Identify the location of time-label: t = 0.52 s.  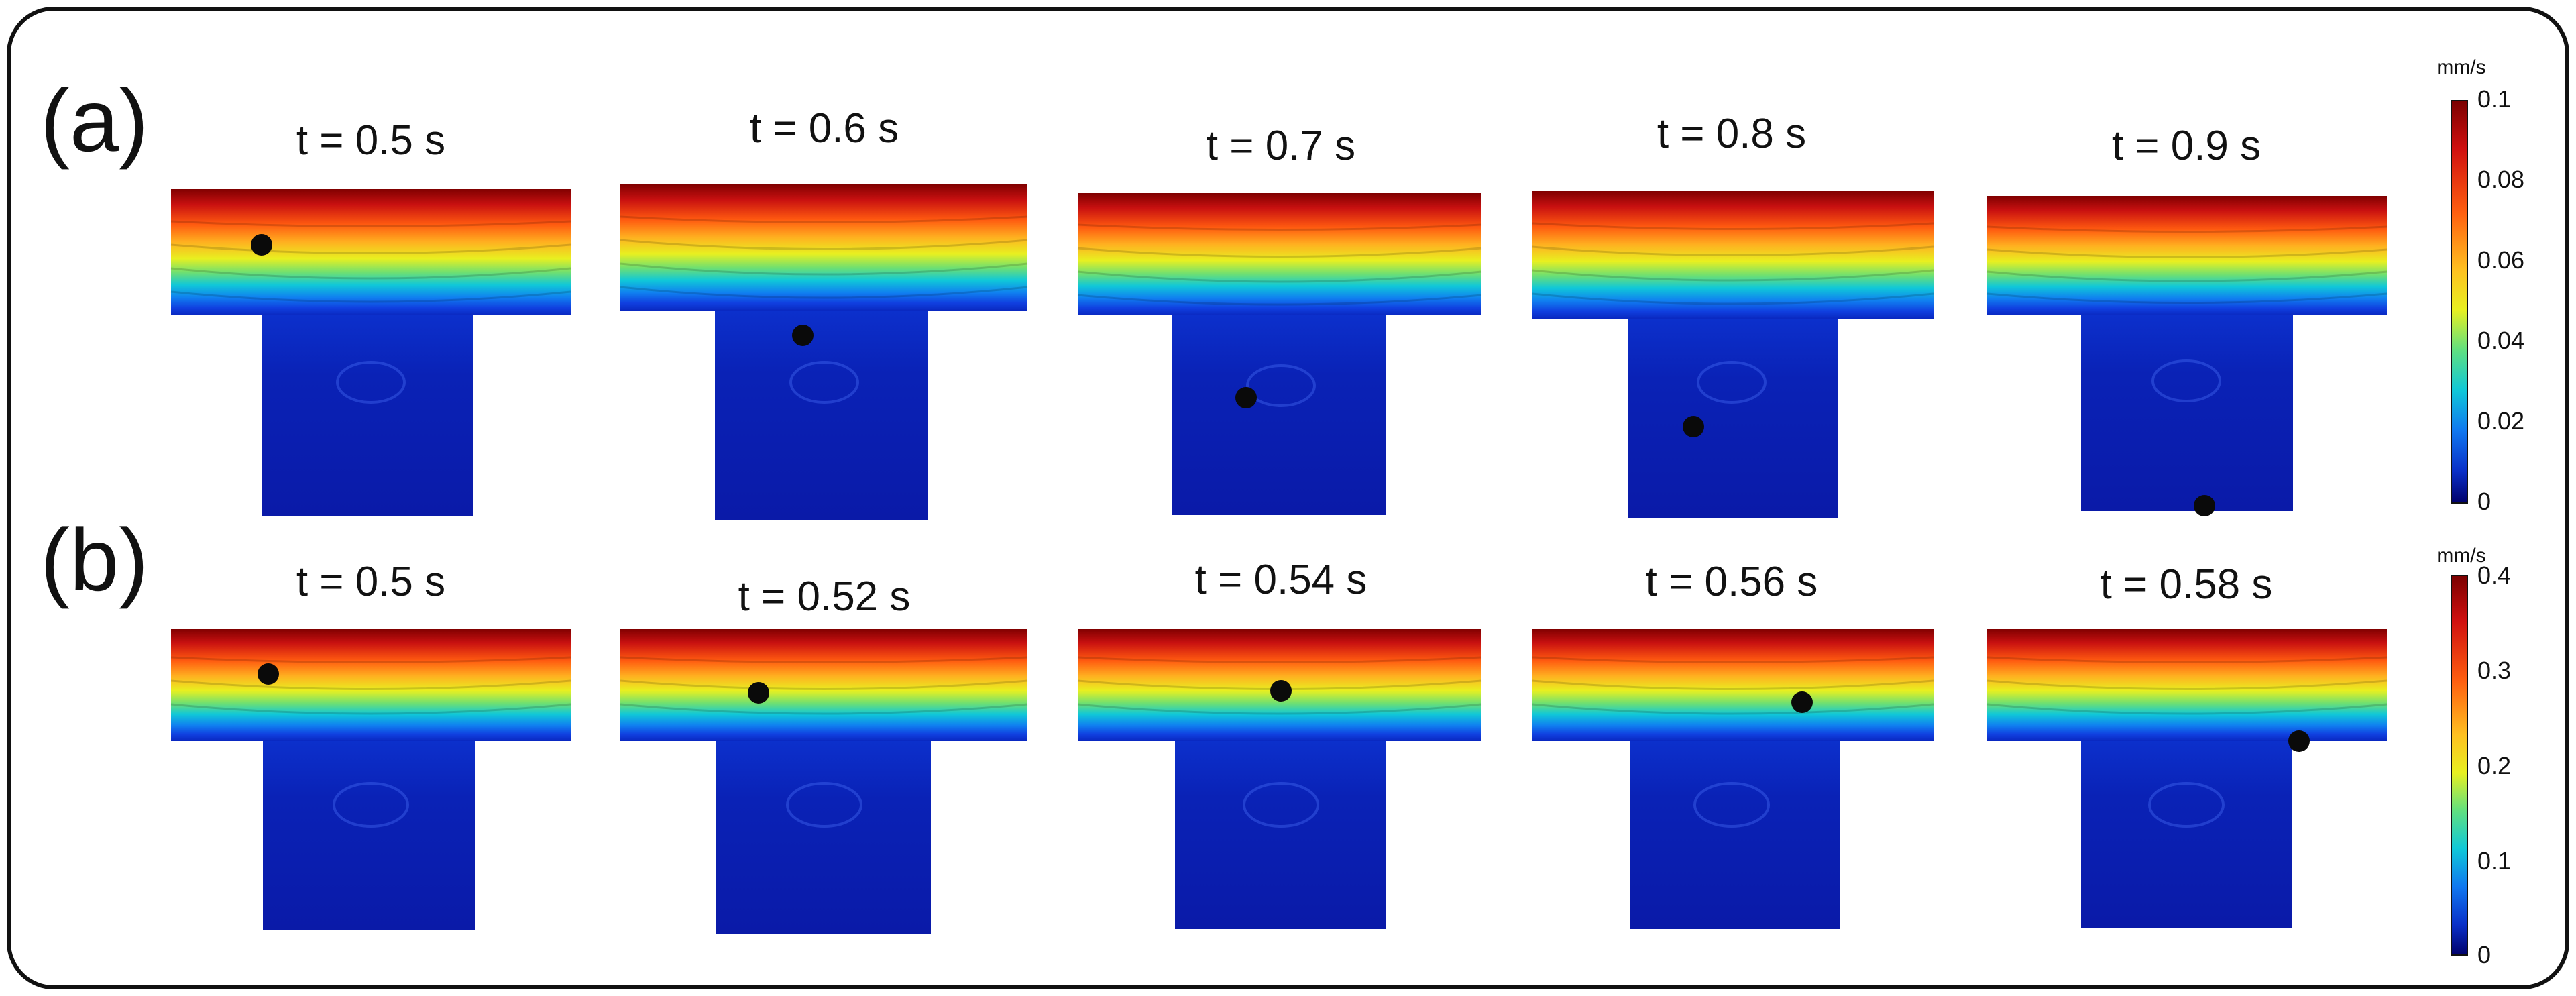
(824, 597).